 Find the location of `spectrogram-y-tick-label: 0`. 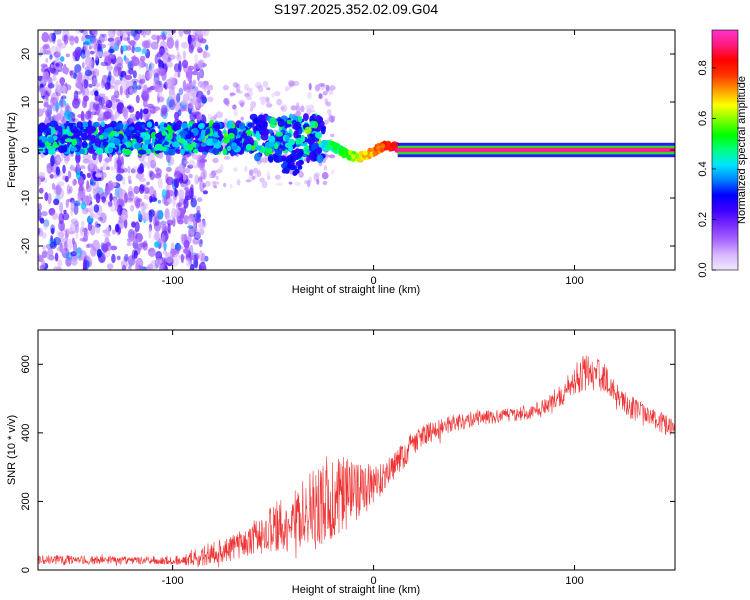

spectrogram-y-tick-label: 0 is located at coordinates (26, 150).